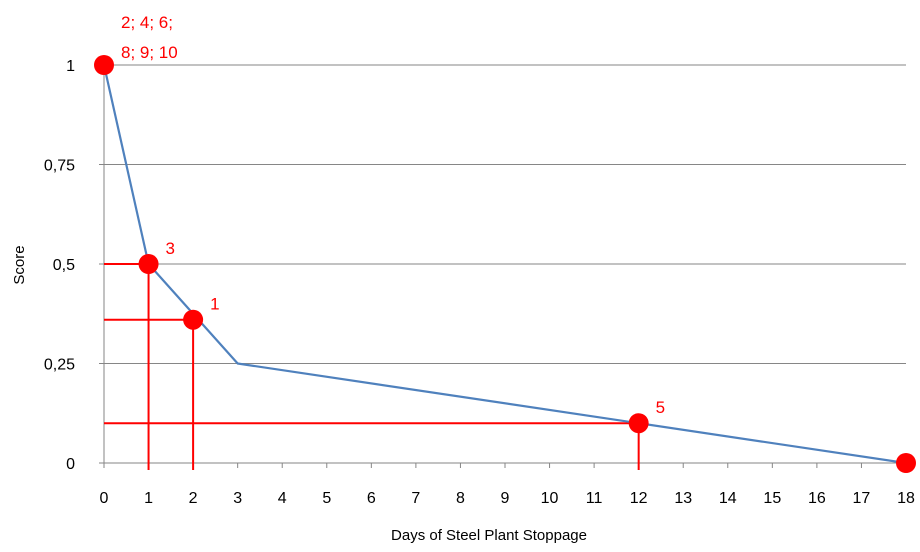 This screenshot has height=552, width=920. Describe the element at coordinates (214, 304) in the screenshot. I see `point-label-2-0: 1` at that location.